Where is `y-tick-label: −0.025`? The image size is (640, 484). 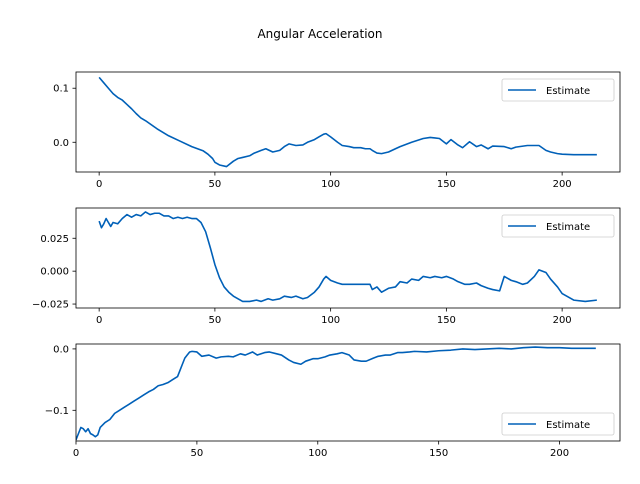 y-tick-label: −0.025 is located at coordinates (50, 305).